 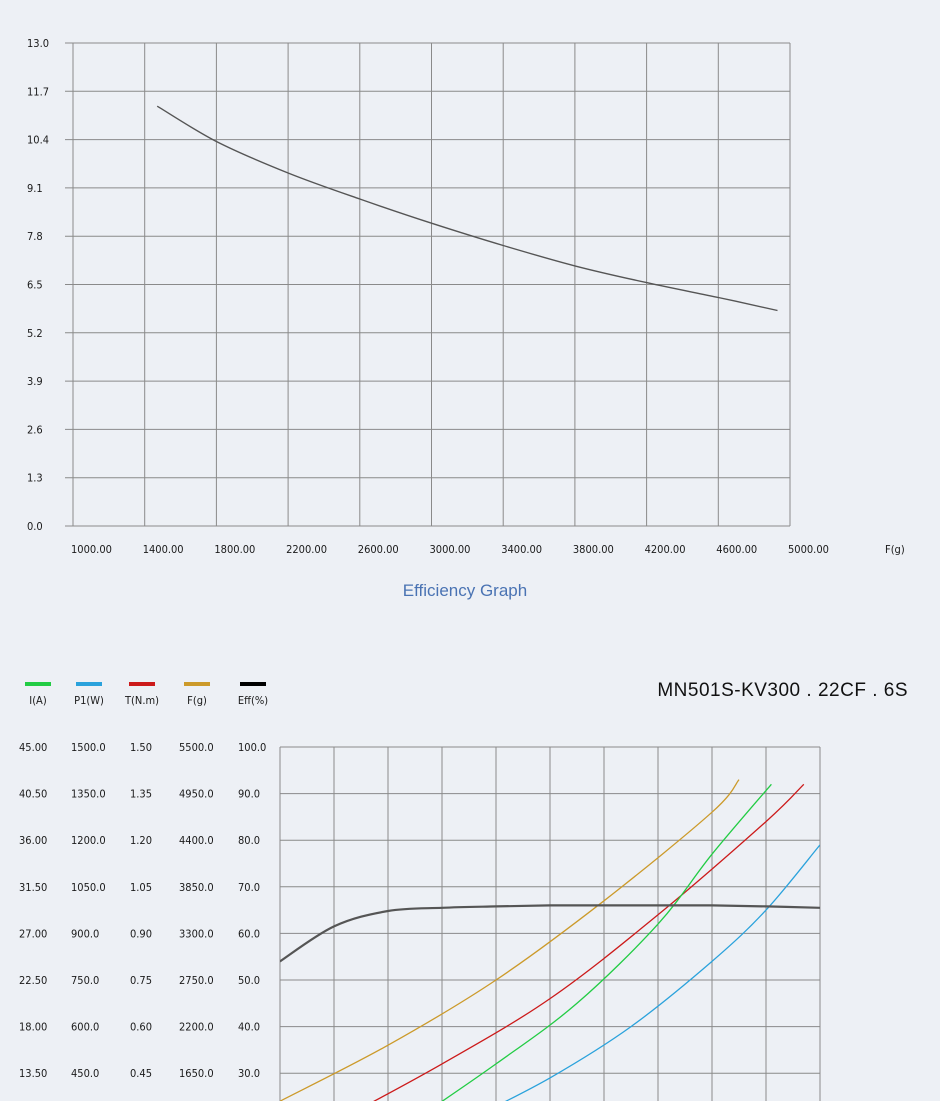 I want to click on y-tick-label-p1w: 600.0, so click(x=85, y=1027).